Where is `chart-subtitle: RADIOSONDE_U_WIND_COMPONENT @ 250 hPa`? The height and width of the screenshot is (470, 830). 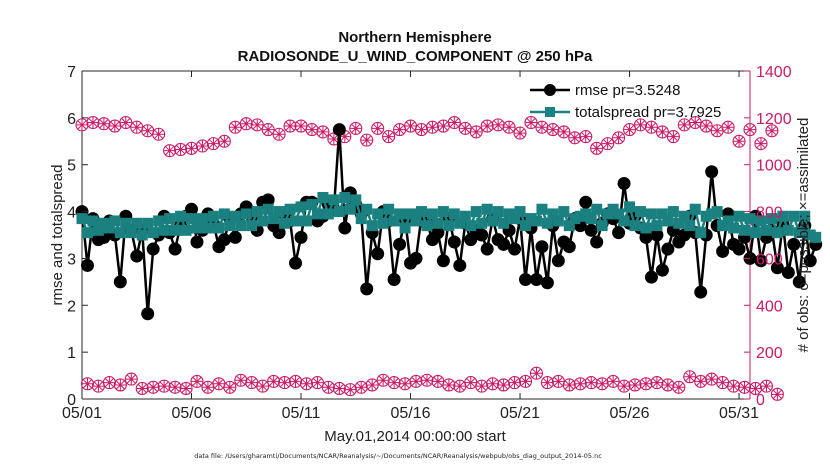
chart-subtitle: RADIOSONDE_U_WIND_COMPONENT @ 250 hPa is located at coordinates (415, 56).